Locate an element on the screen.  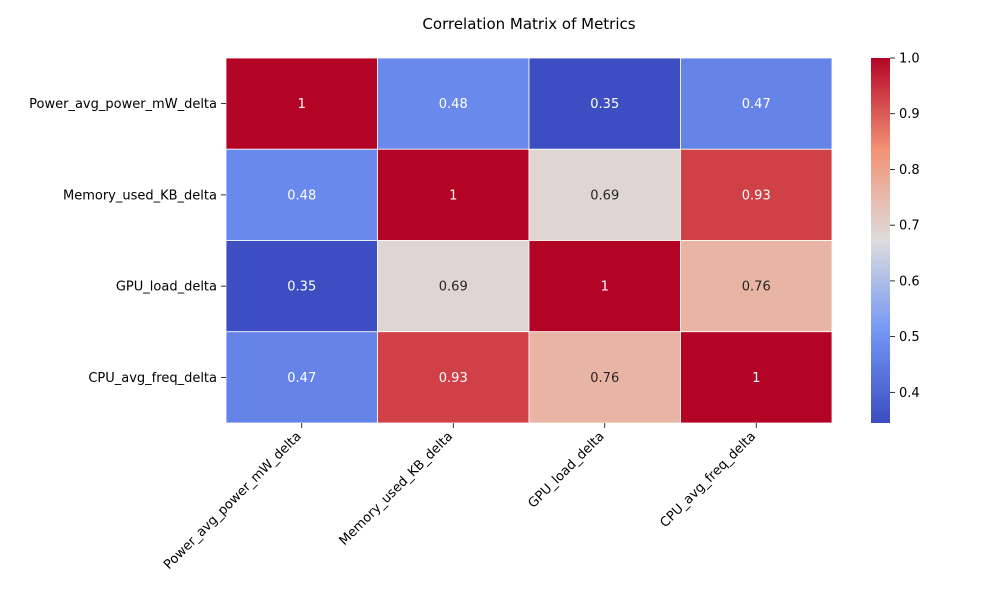
colorbar: 0.4 0.5 0.6 0.7 0.8 0.9 1.0 is located at coordinates (895, 237).